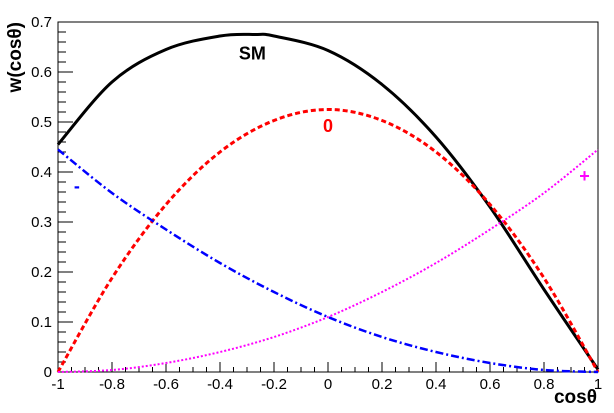  Describe the element at coordinates (575, 397) in the screenshot. I see `x-axis-title: cosθ` at that location.